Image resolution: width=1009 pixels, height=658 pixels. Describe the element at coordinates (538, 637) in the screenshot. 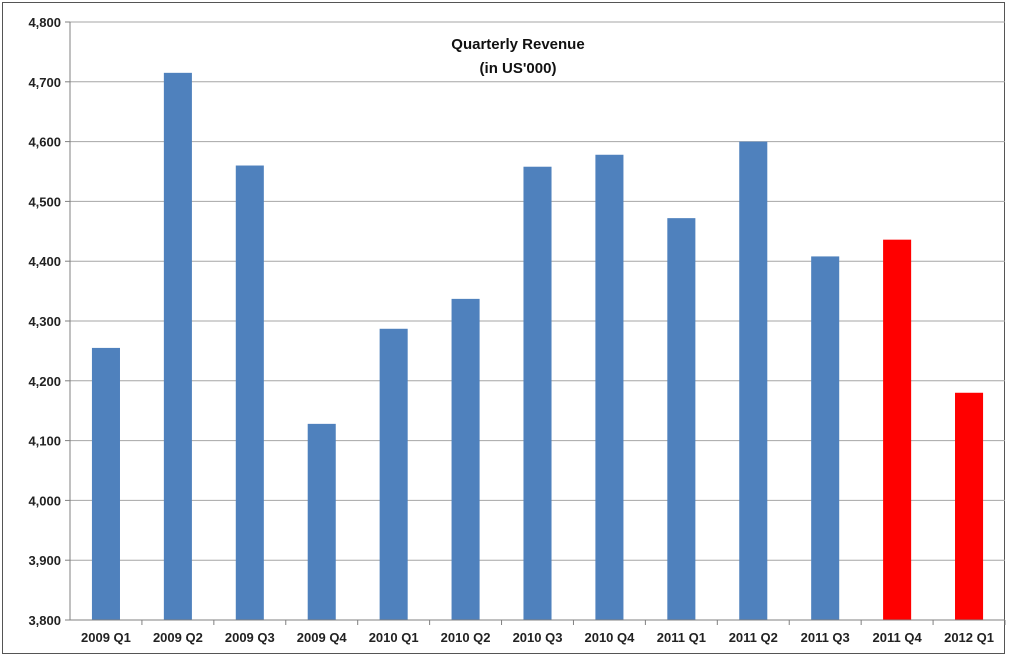

I see `x-tick-label: 2010 Q3` at that location.